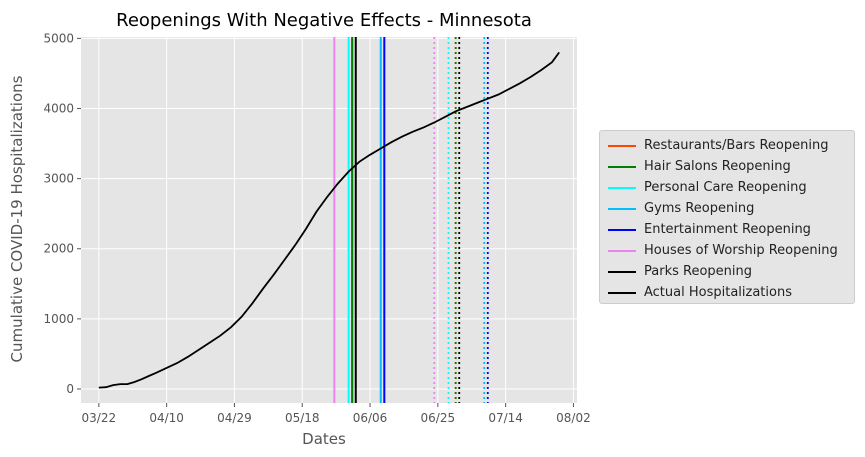 This screenshot has width=865, height=457. I want to click on legend-item: Entertainment Reopening, so click(727, 229).